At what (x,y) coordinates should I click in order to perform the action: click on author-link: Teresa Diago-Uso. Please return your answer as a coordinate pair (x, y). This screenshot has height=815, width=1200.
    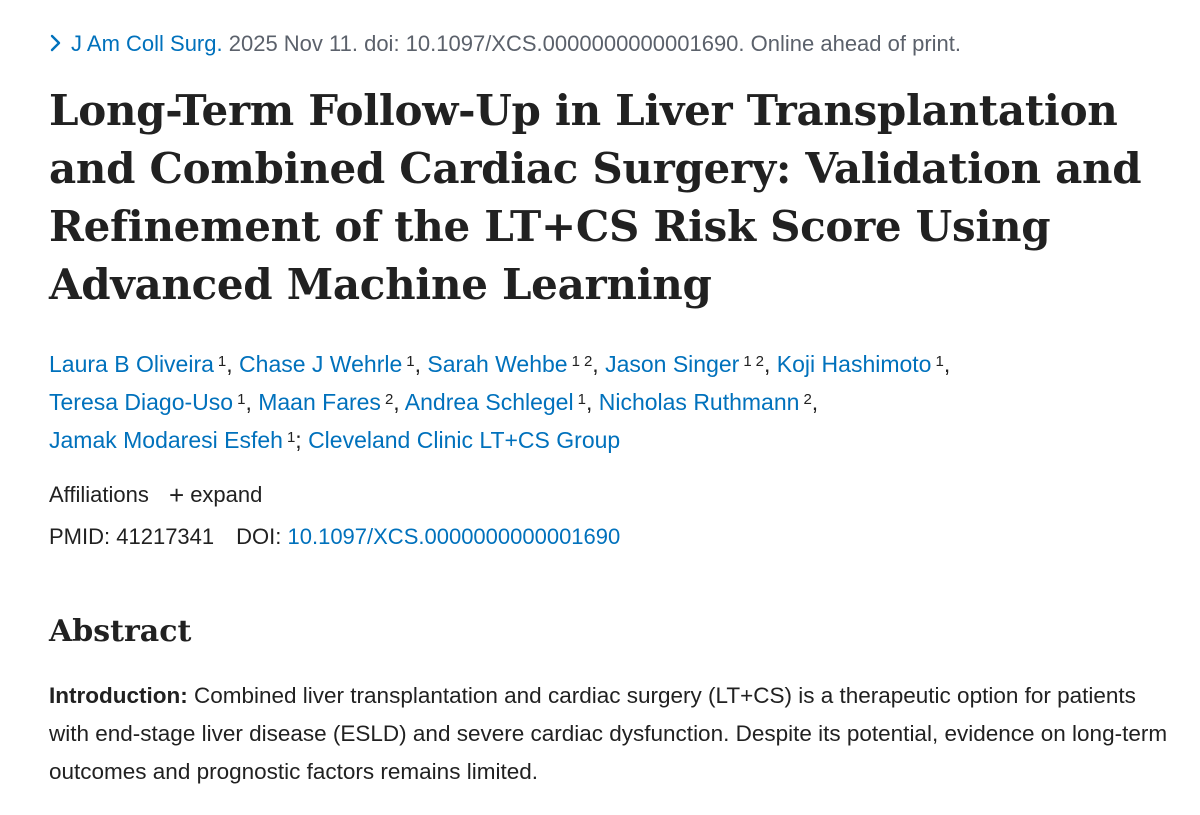
    Looking at the image, I should click on (141, 402).